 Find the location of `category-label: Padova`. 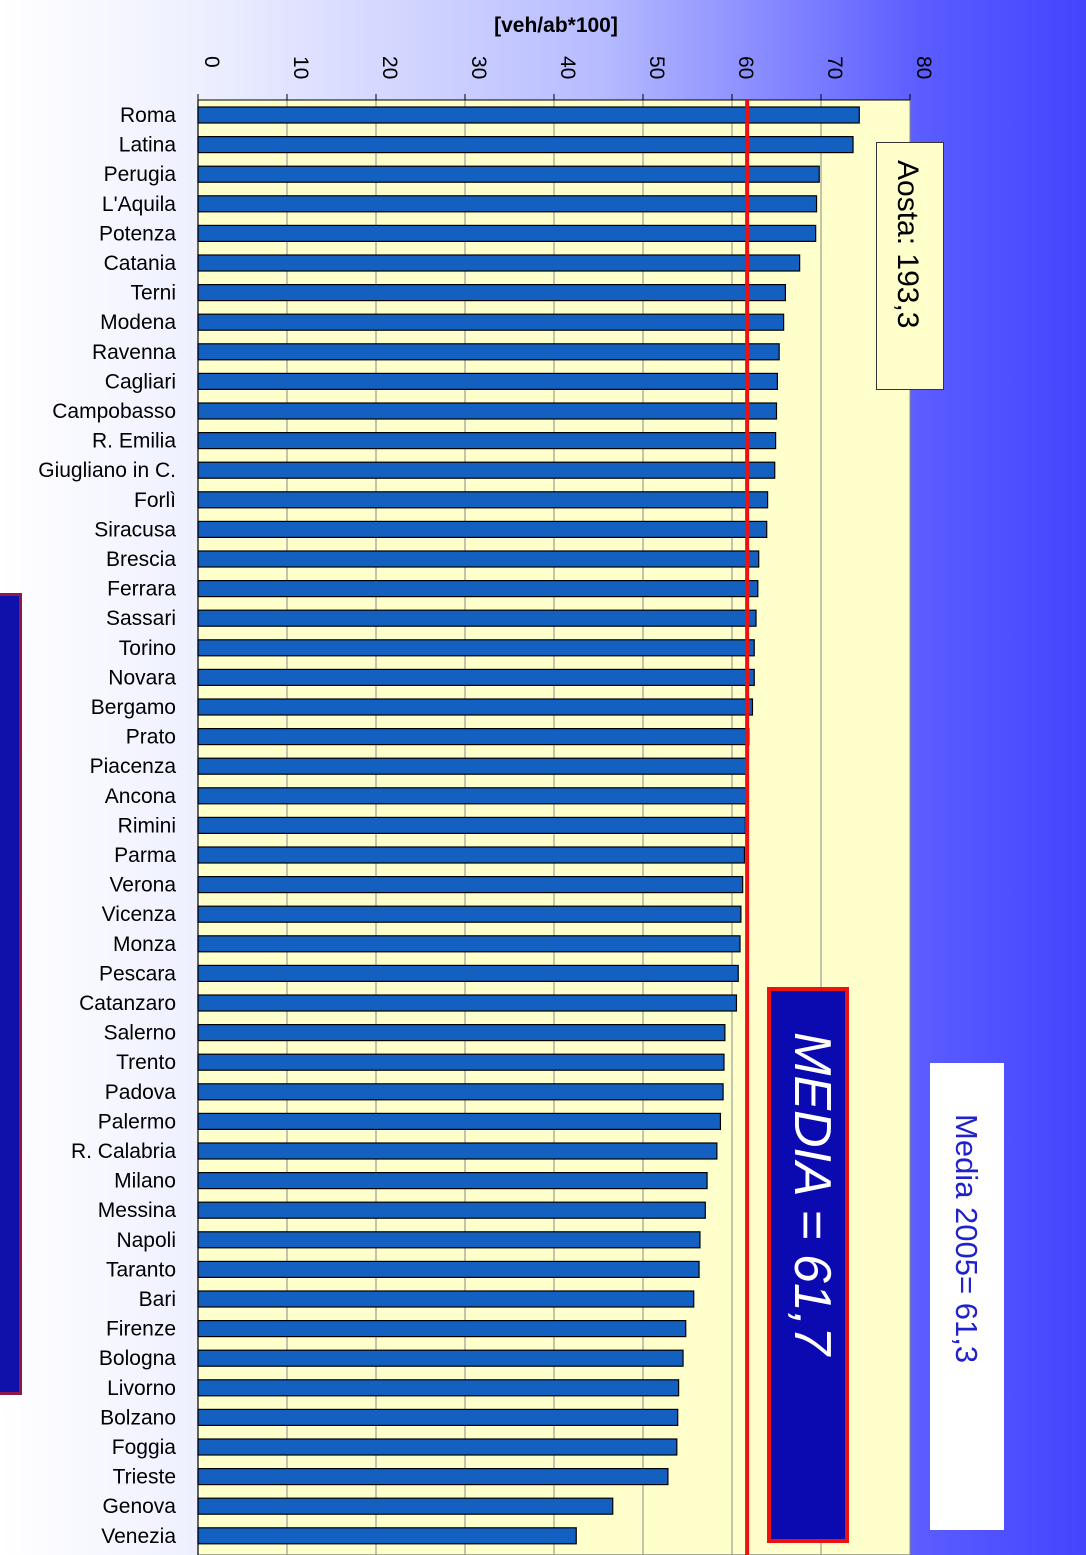

category-label: Padova is located at coordinates (141, 1092).